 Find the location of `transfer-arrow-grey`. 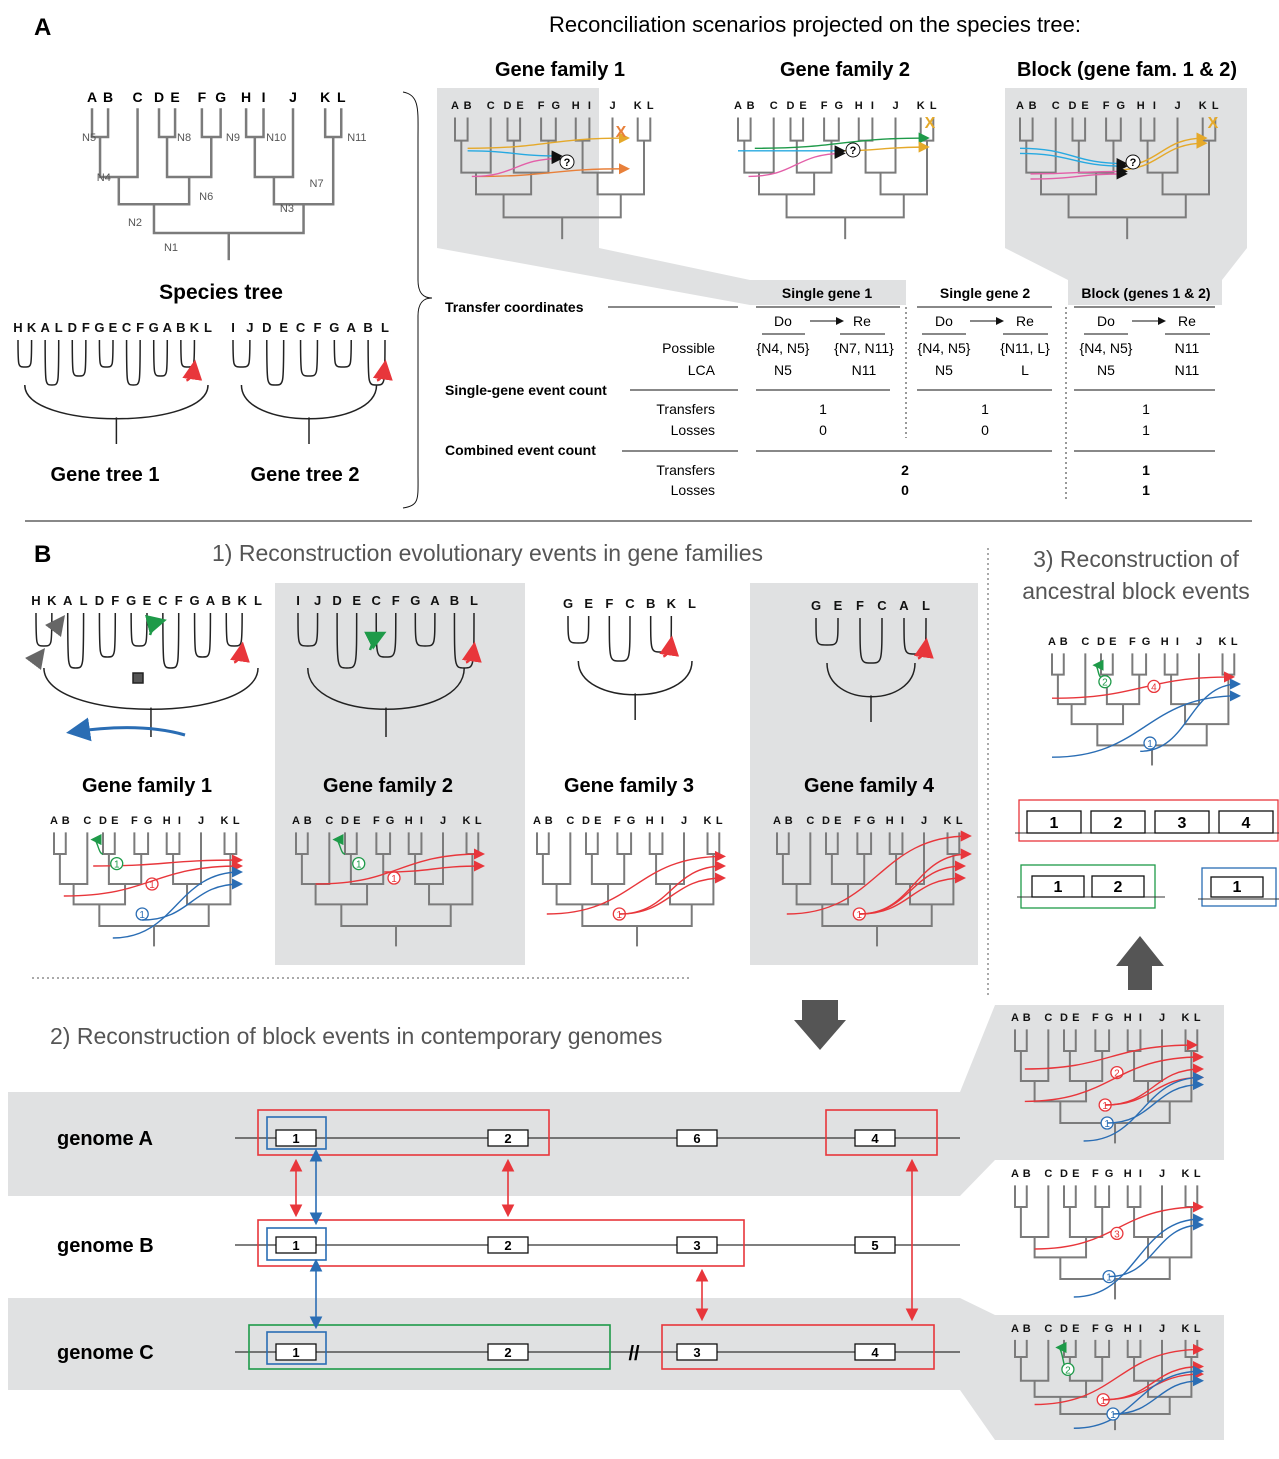

transfer-arrow-grey is located at coordinates (55, 626).